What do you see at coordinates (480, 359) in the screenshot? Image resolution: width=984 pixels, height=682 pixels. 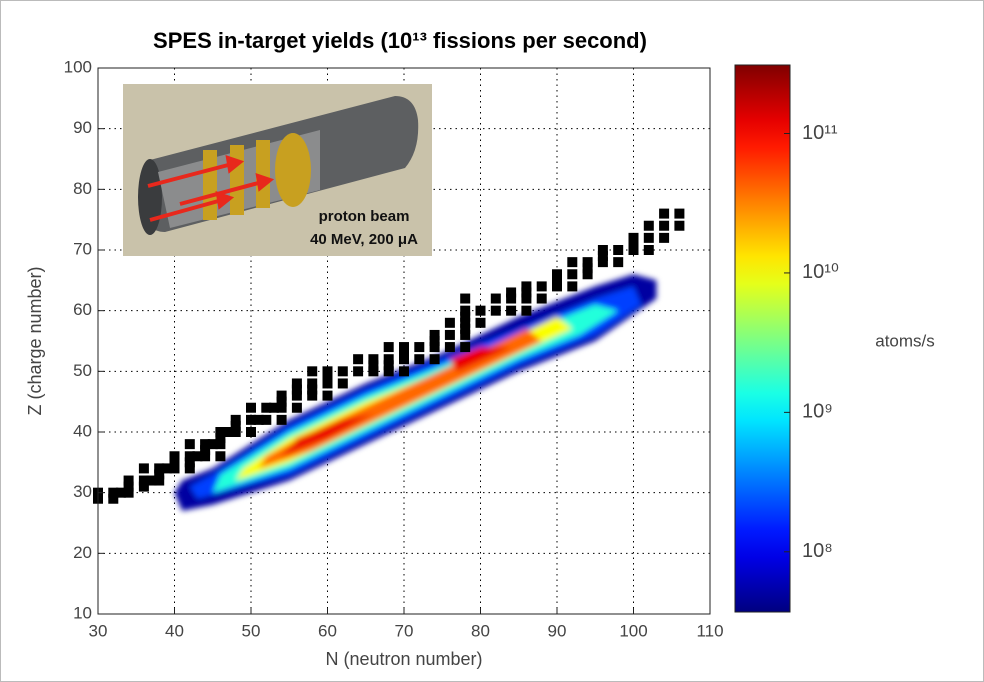 I see `yield-contour` at bounding box center [480, 359].